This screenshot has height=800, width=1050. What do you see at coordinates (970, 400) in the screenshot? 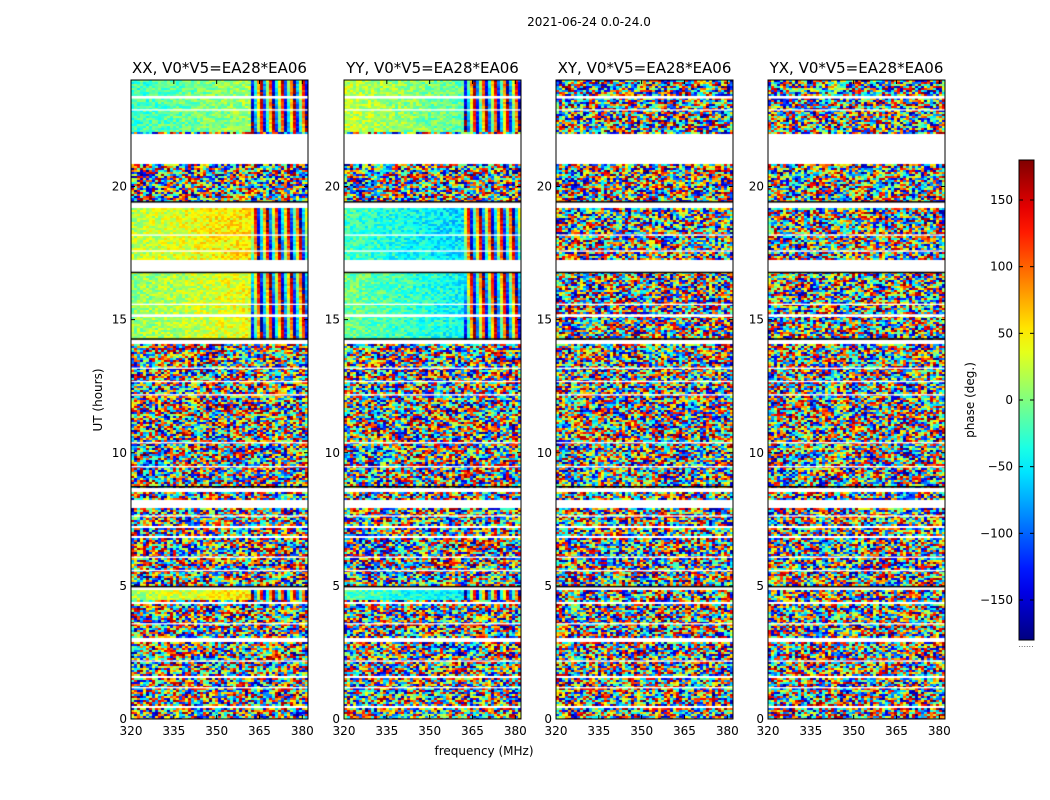
I see `colorbar-label: phase (deg.)` at bounding box center [970, 400].